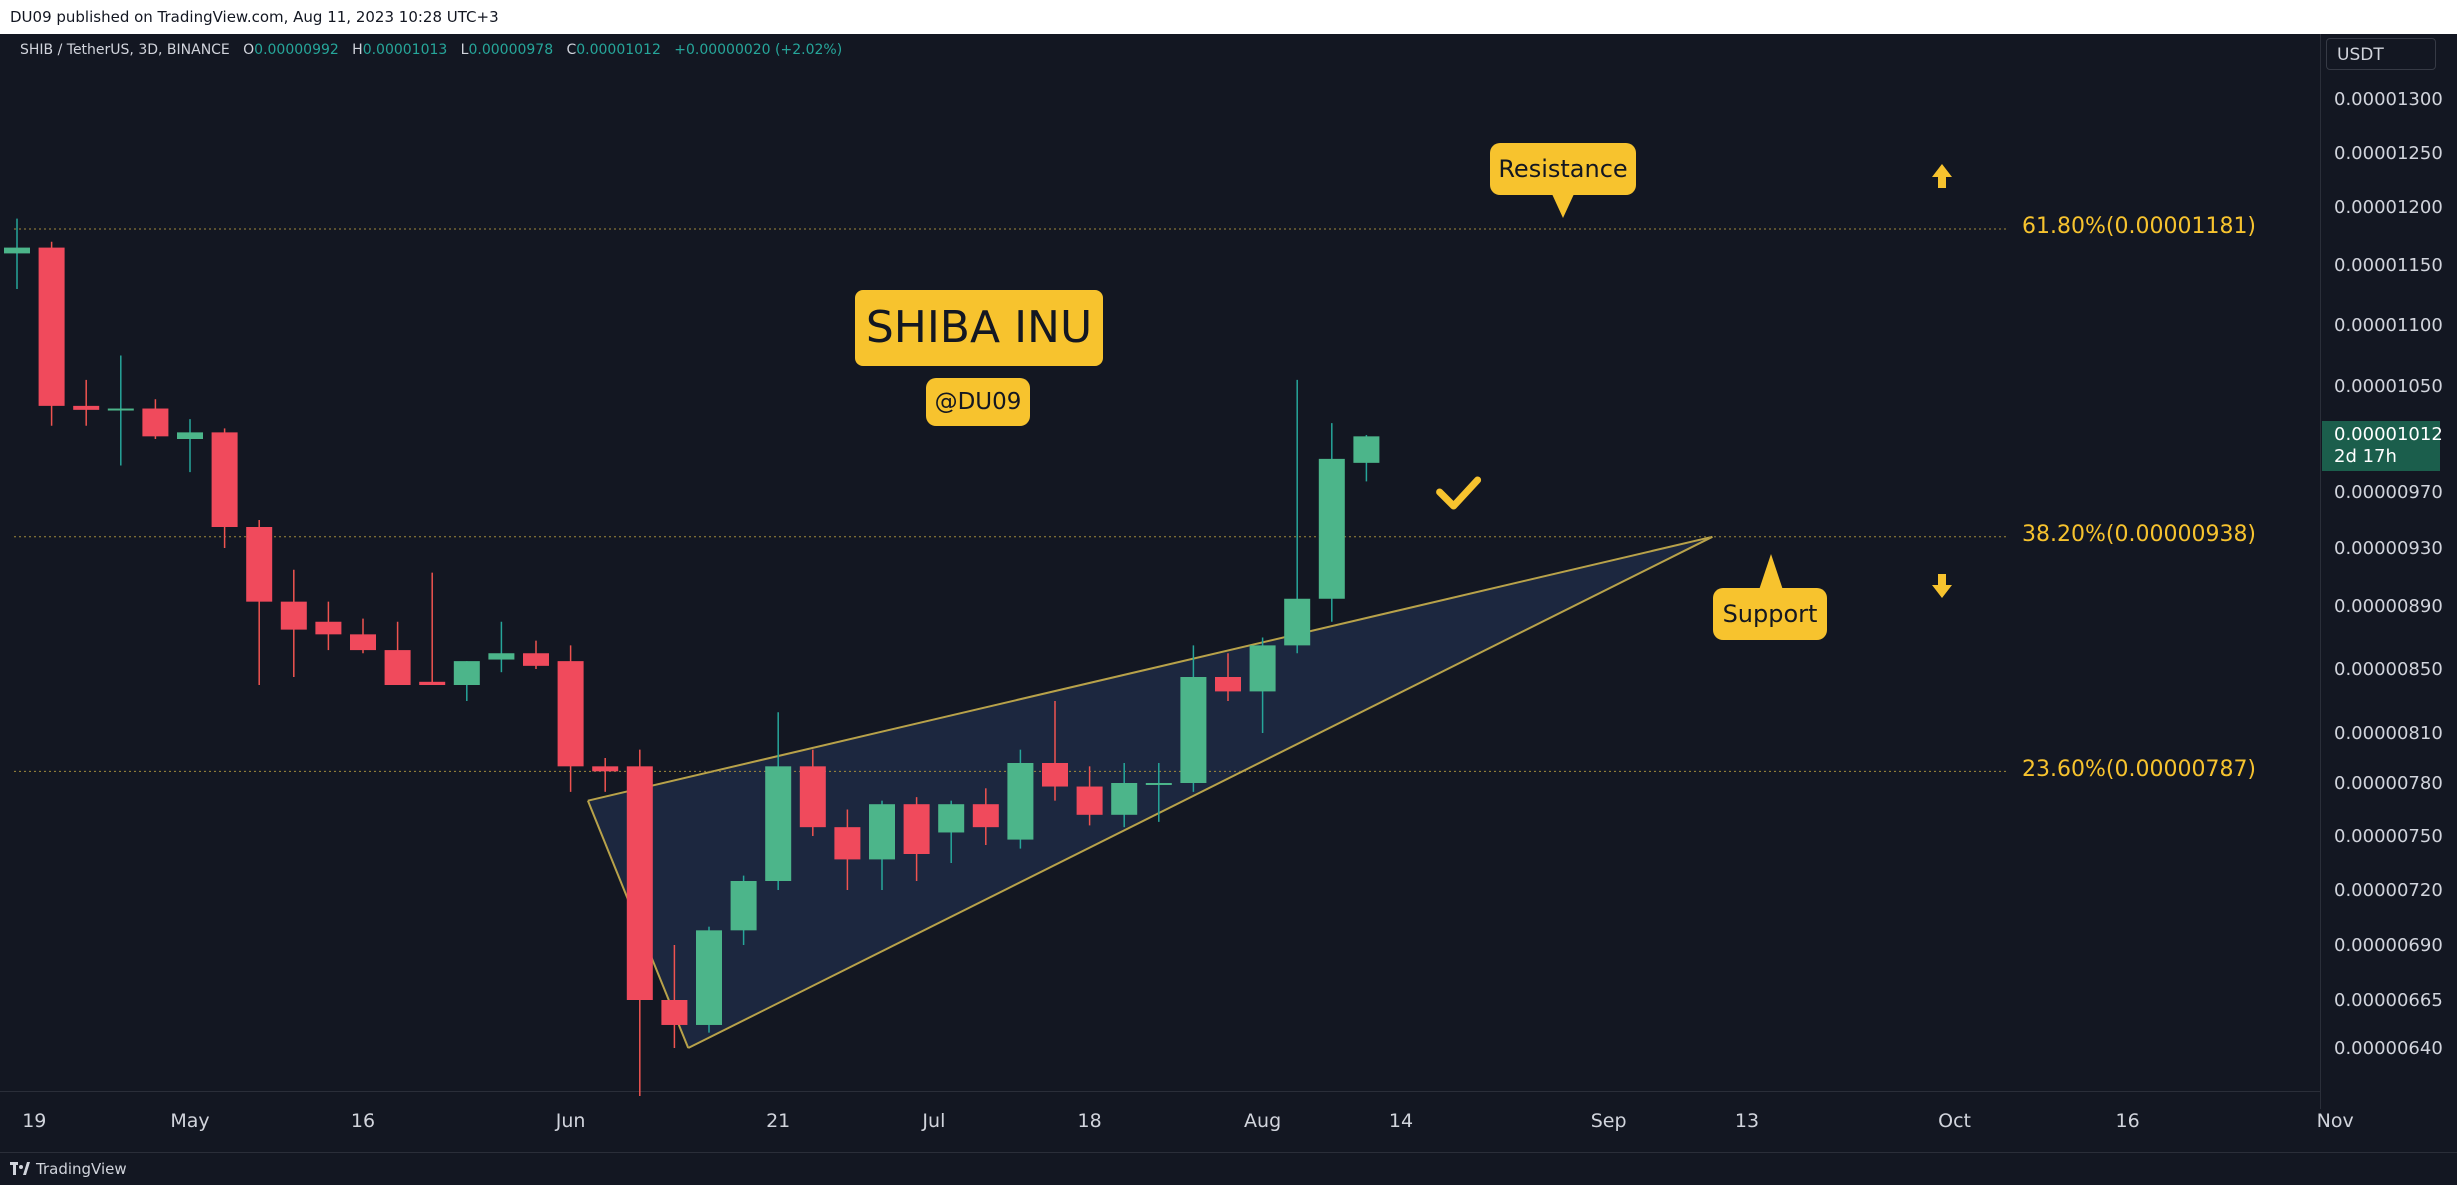  Describe the element at coordinates (296, 50) in the screenshot. I see `open-value: 0.00000992` at that location.